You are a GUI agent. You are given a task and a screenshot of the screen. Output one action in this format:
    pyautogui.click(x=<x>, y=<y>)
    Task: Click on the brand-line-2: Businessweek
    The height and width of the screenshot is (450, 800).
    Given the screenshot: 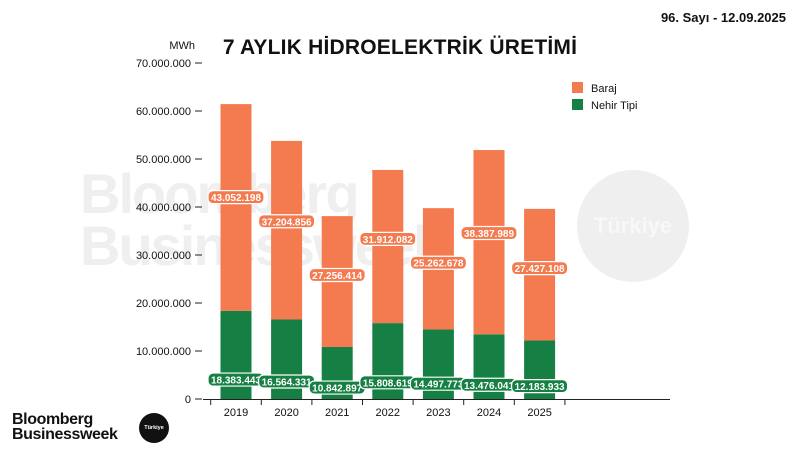 What is the action you would take?
    pyautogui.click(x=65, y=434)
    